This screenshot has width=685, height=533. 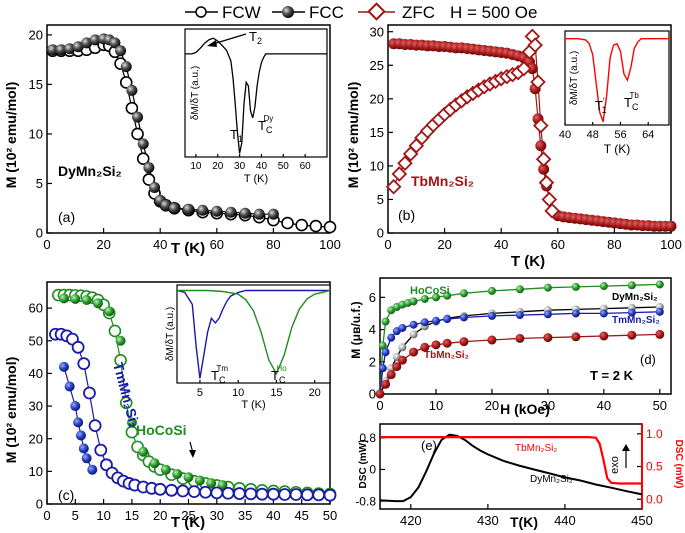 What do you see at coordinates (361, 12) in the screenshot?
I see `top-legend: FCW FCC ZFC H = 500 Oe` at bounding box center [361, 12].